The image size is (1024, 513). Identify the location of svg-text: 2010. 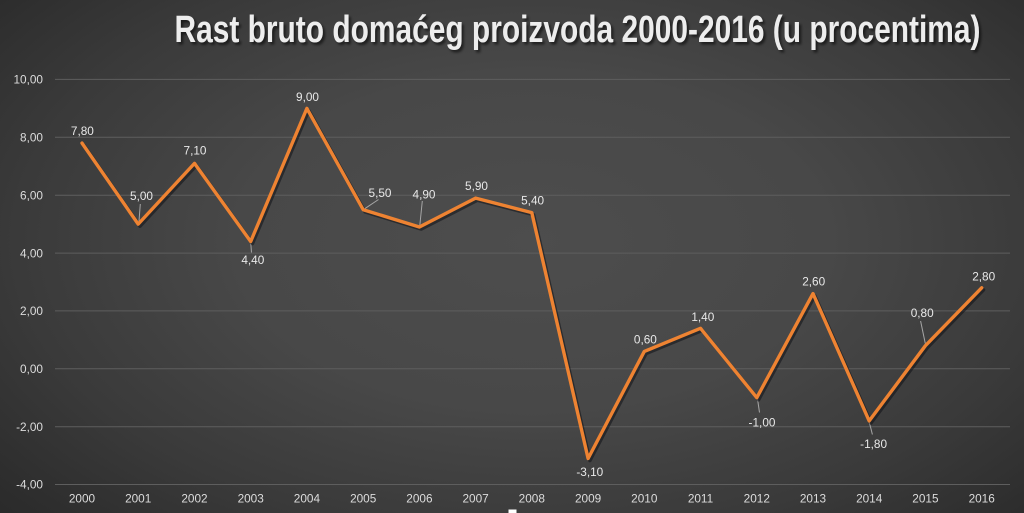
(644, 498).